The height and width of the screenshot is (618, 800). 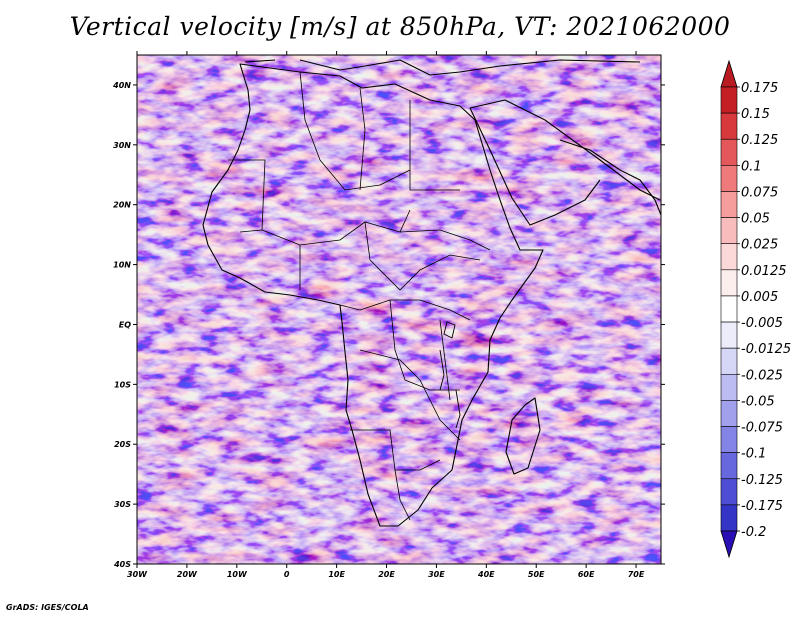 What do you see at coordinates (753, 454) in the screenshot?
I see `colorbar-label: -0.1` at bounding box center [753, 454].